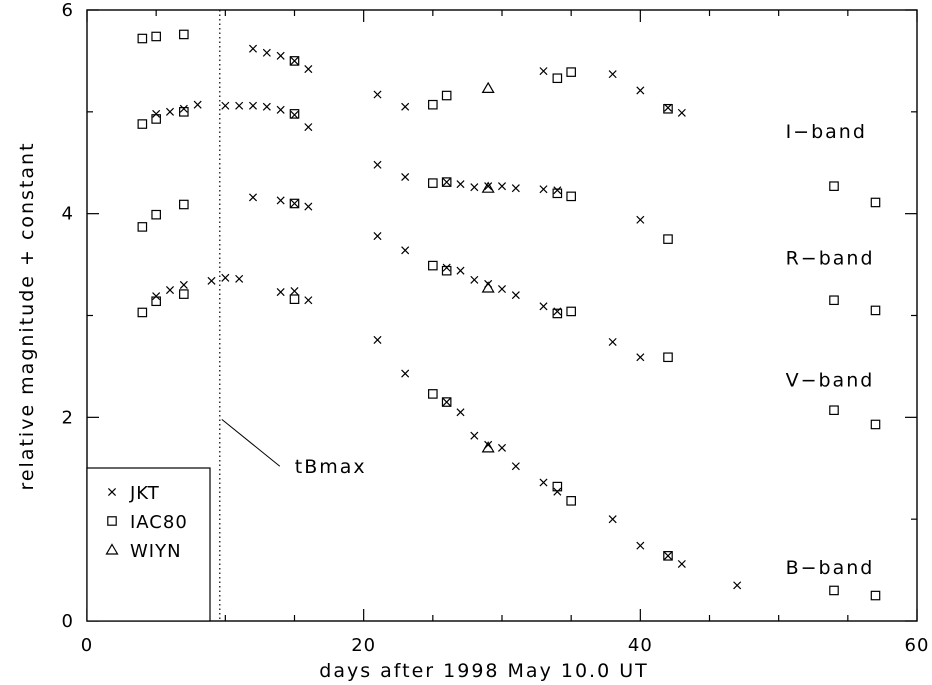 The image size is (932, 685). What do you see at coordinates (640, 645) in the screenshot?
I see `x-tick-label: 40` at bounding box center [640, 645].